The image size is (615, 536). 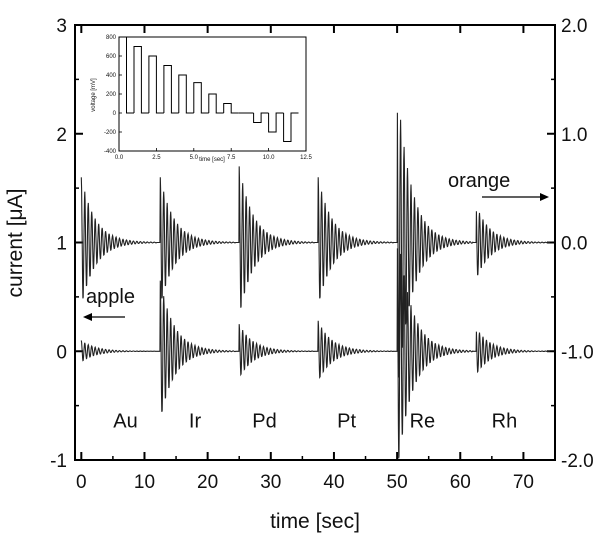 What do you see at coordinates (523, 482) in the screenshot?
I see `x-tick-label: 70` at bounding box center [523, 482].